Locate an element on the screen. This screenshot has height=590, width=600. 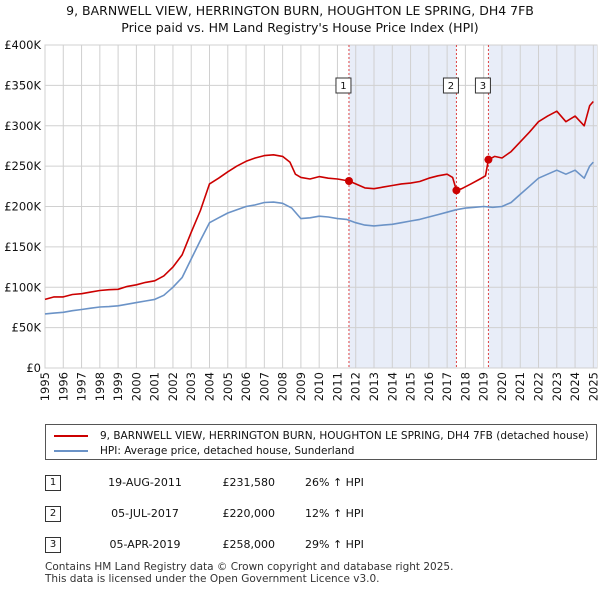
x-tick-label: 1996 is located at coordinates (63, 386).